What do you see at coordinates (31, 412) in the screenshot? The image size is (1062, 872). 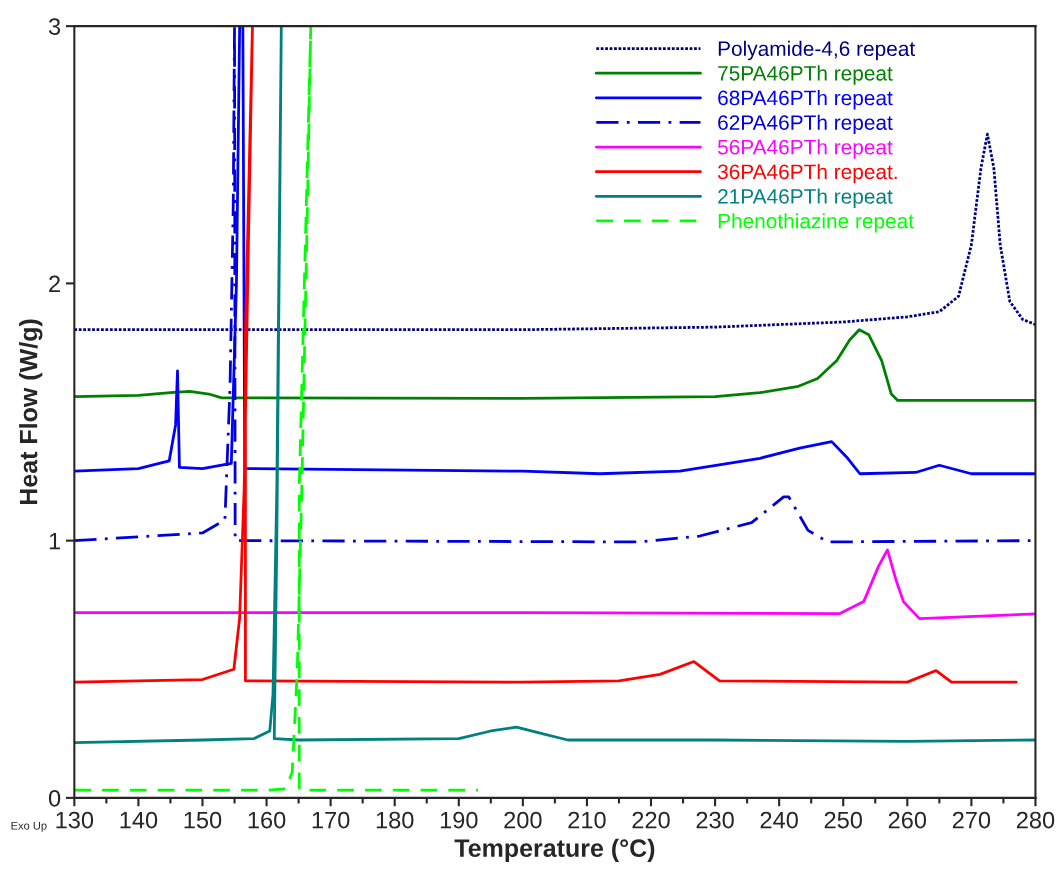 I see `y-axis-title: Heat Flow (W/g)` at bounding box center [31, 412].